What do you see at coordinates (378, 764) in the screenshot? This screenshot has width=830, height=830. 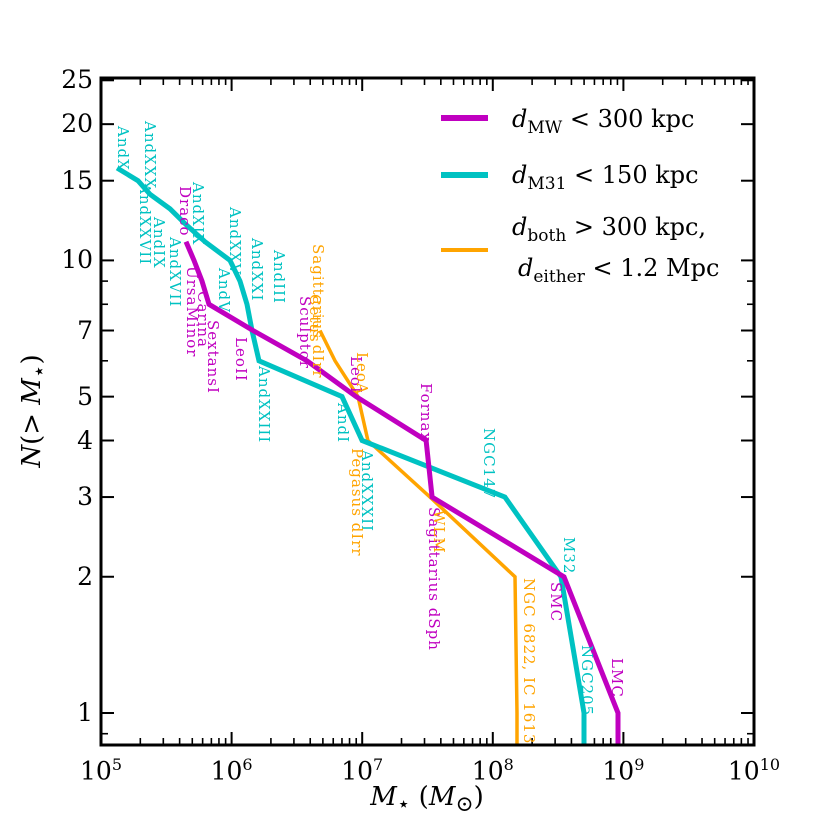 I see `x-tick-exponent: 7` at bounding box center [378, 764].